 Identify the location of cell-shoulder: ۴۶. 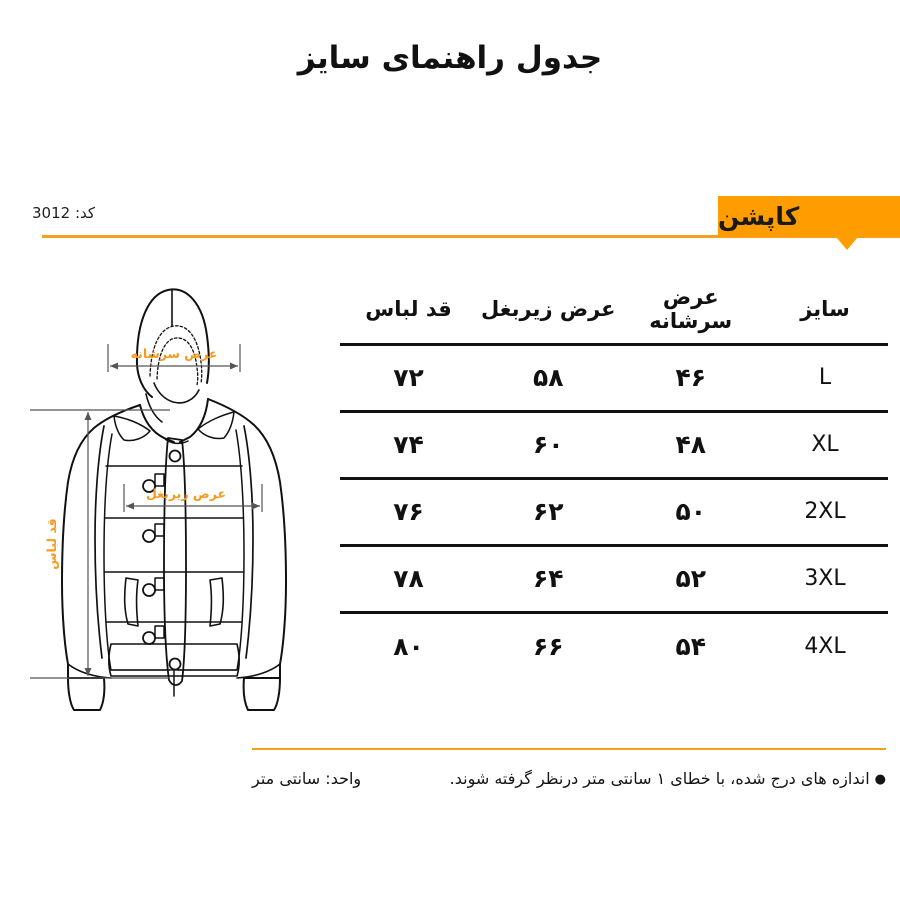
(690, 377).